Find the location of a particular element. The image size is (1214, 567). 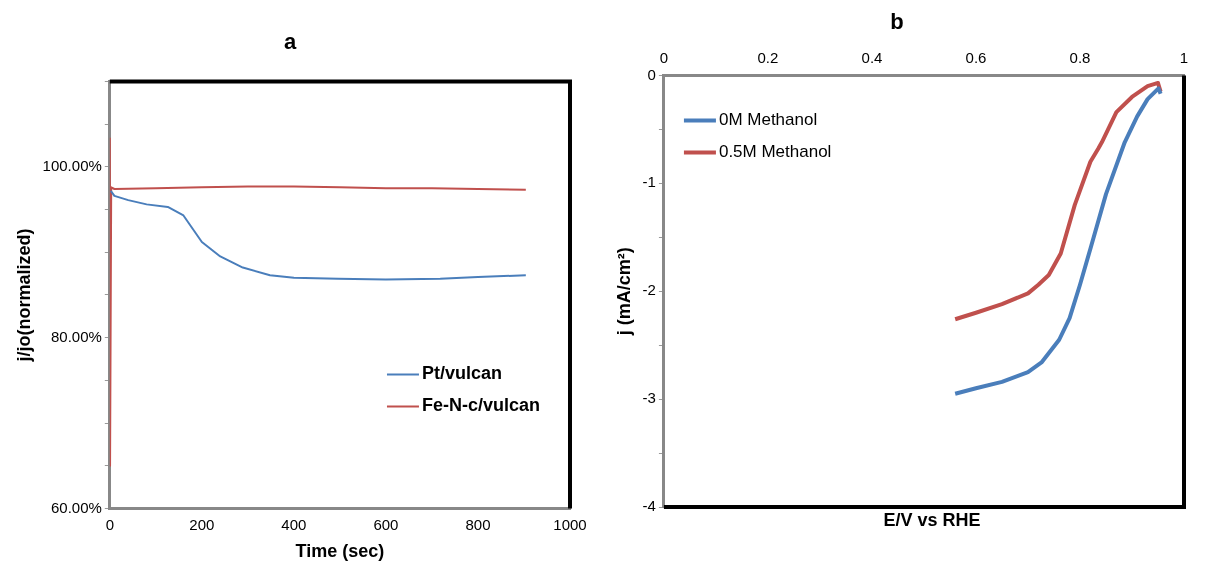

y-tick-label: 0 is located at coordinates (651, 74).